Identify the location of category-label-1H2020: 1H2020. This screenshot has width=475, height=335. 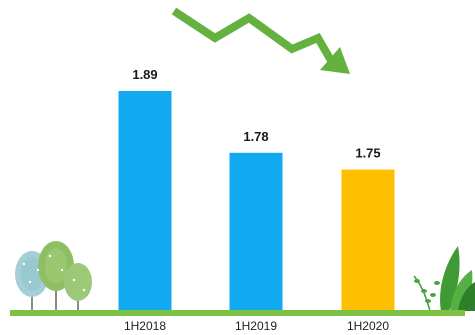
(368, 326).